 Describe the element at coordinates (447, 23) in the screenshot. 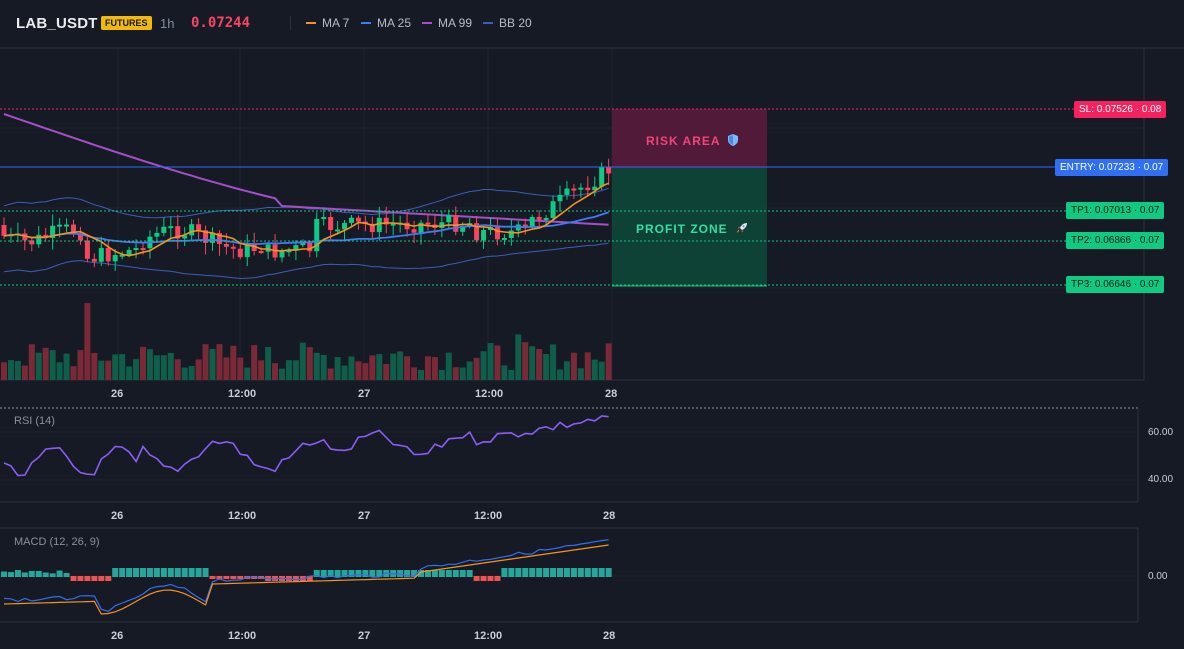

I see `legend-ma99: MA 99` at that location.